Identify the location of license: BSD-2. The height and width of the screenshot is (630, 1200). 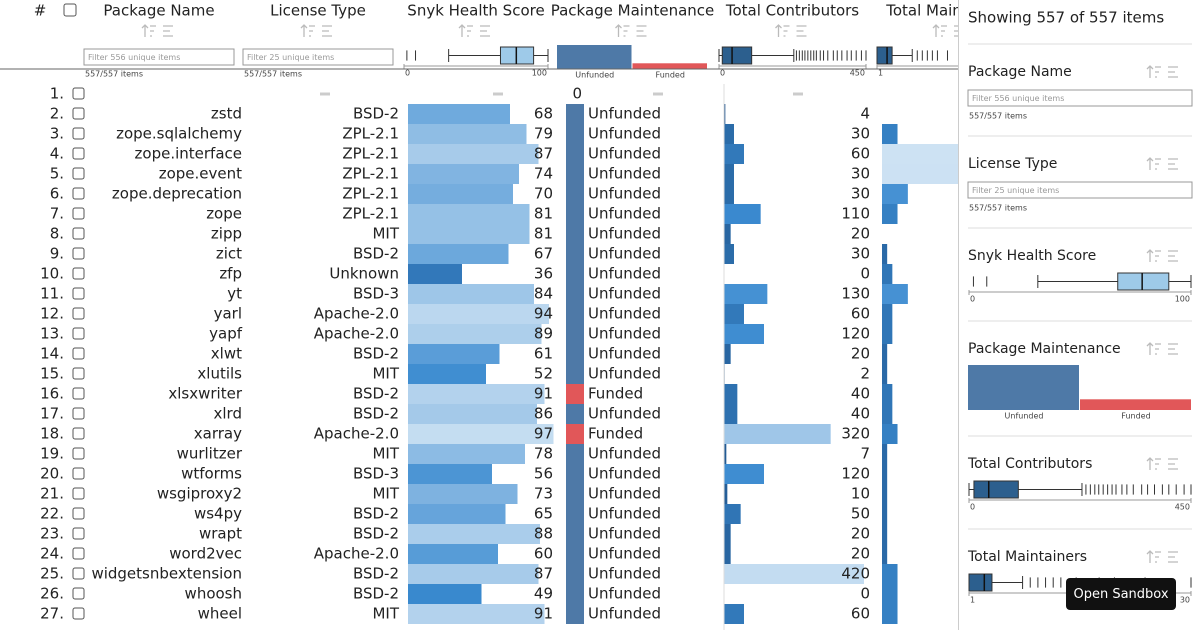
(376, 514).